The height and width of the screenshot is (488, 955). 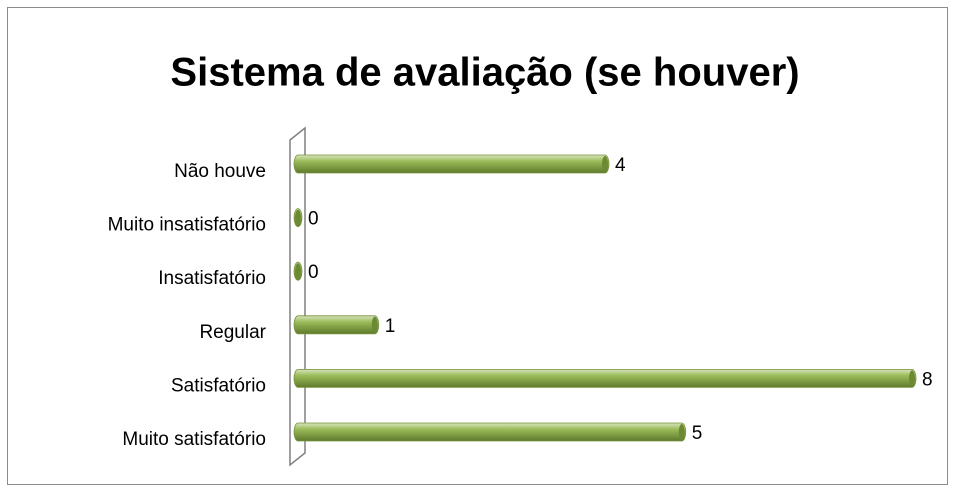 I want to click on y-tick-label: Satisfatório, so click(x=218, y=385).